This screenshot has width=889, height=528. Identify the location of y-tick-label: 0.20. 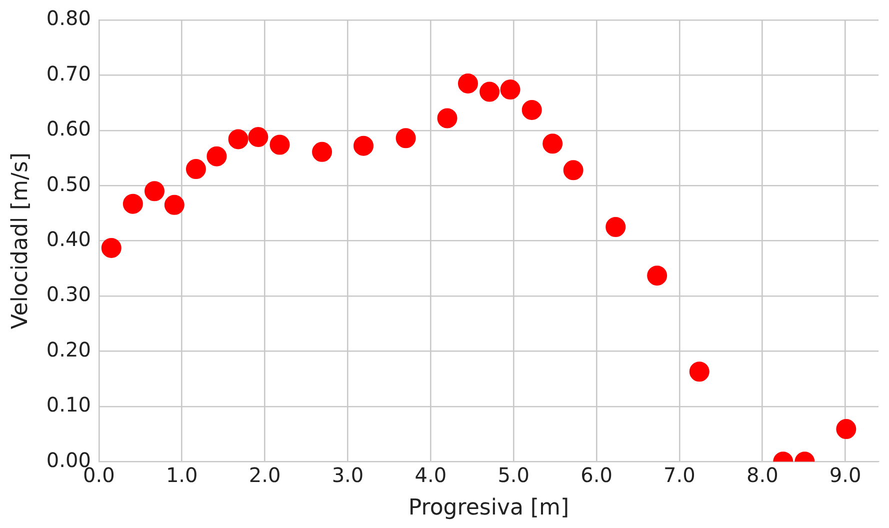
(68, 349).